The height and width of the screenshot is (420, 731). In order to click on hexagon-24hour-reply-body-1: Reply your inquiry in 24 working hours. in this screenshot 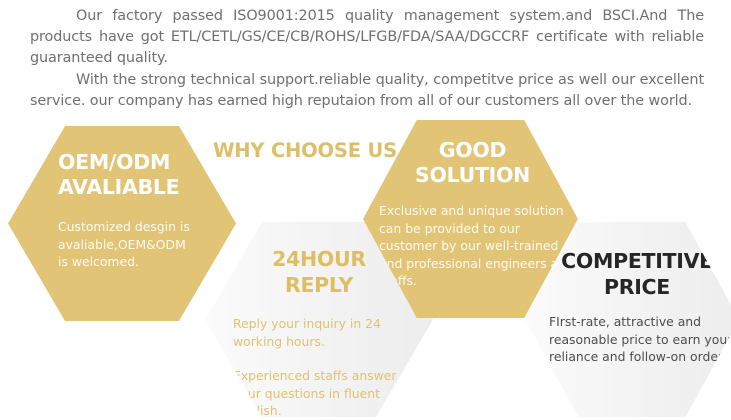, I will do `click(307, 332)`.